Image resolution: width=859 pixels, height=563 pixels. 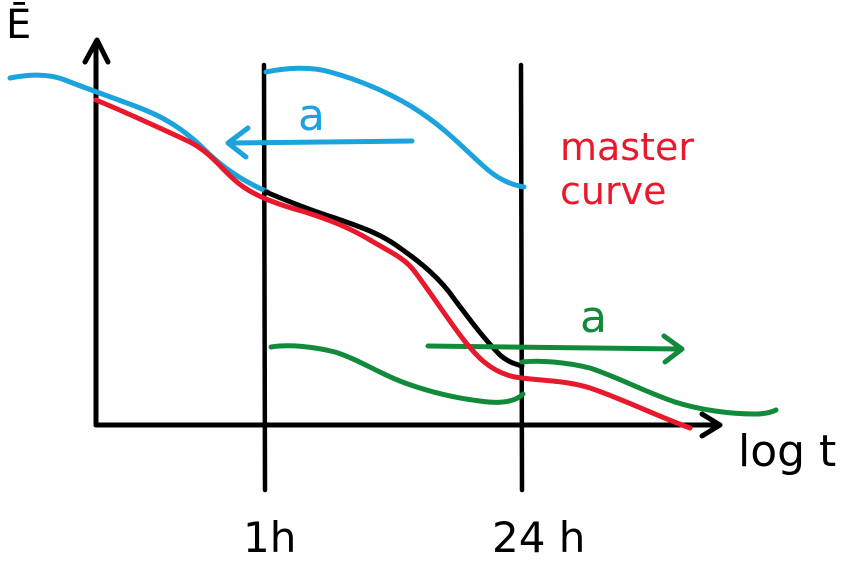 I want to click on upper-shift-label: a, so click(x=311, y=115).